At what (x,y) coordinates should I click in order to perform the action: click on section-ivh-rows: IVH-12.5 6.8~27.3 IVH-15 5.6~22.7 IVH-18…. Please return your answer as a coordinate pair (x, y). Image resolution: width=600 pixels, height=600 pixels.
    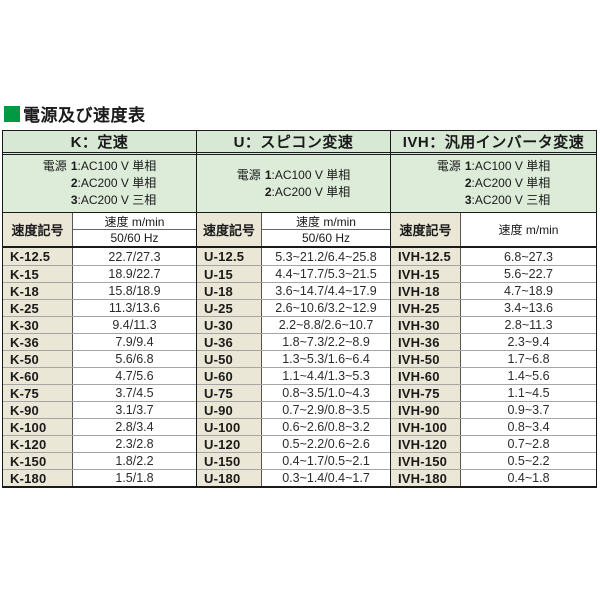
    Looking at the image, I should click on (493, 367).